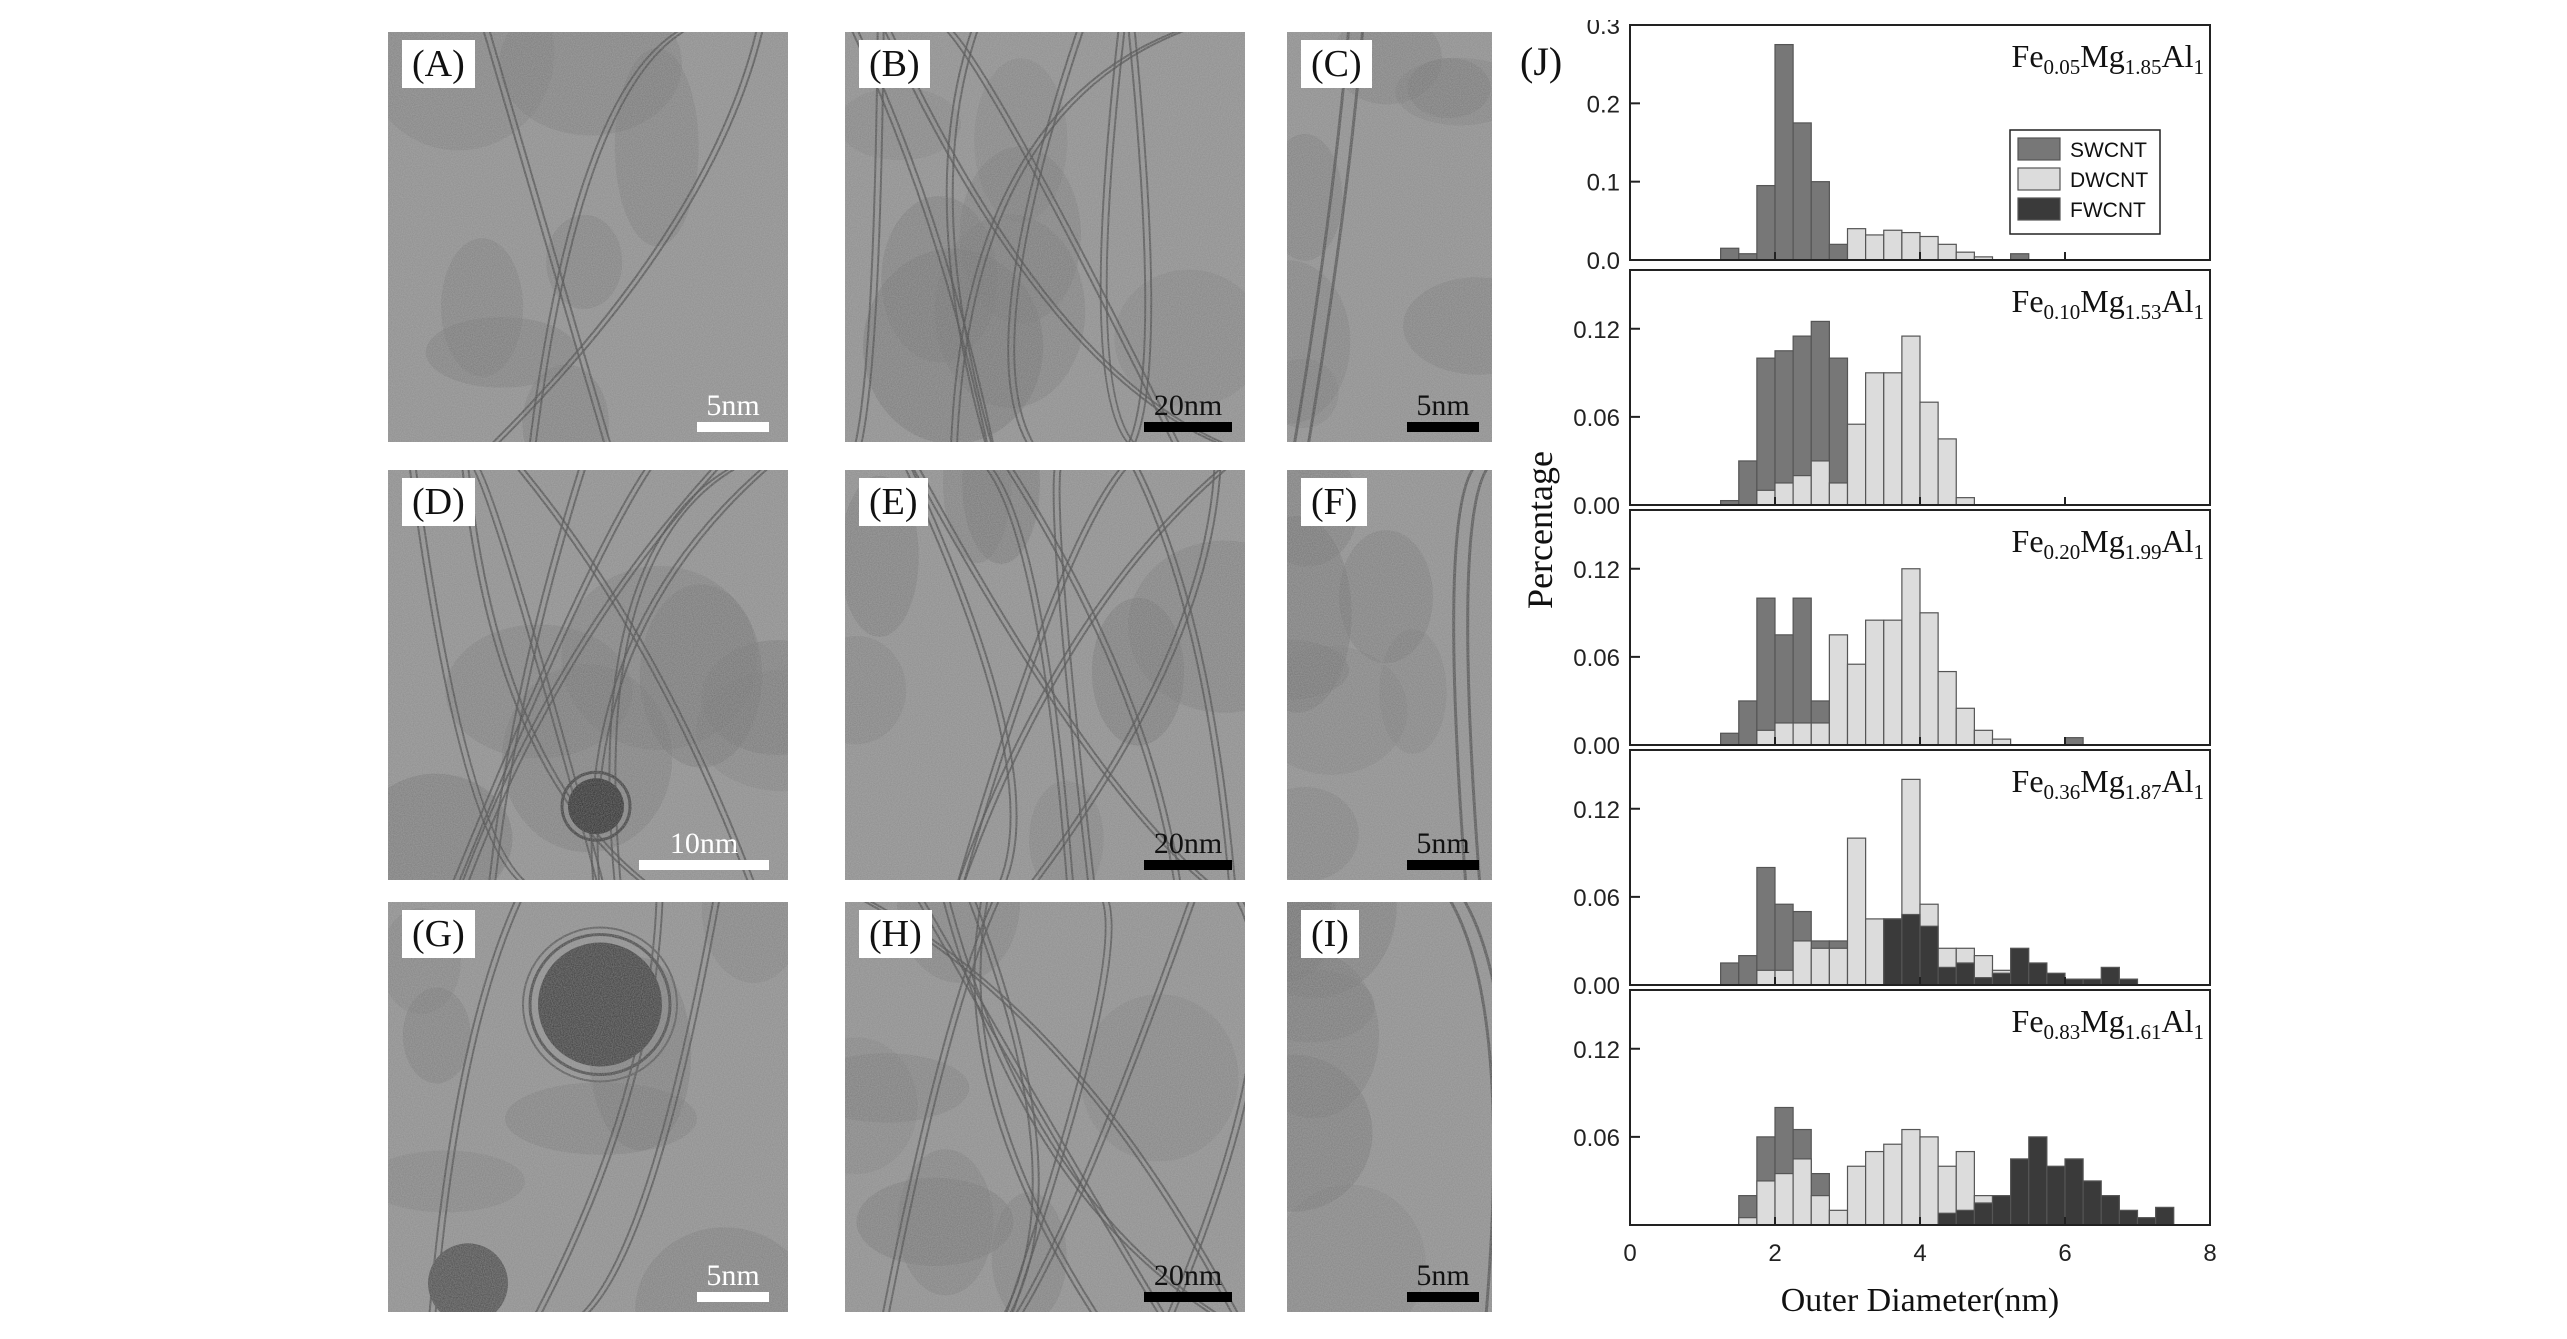  What do you see at coordinates (2199, 1032) in the screenshot?
I see `subscript: 1` at bounding box center [2199, 1032].